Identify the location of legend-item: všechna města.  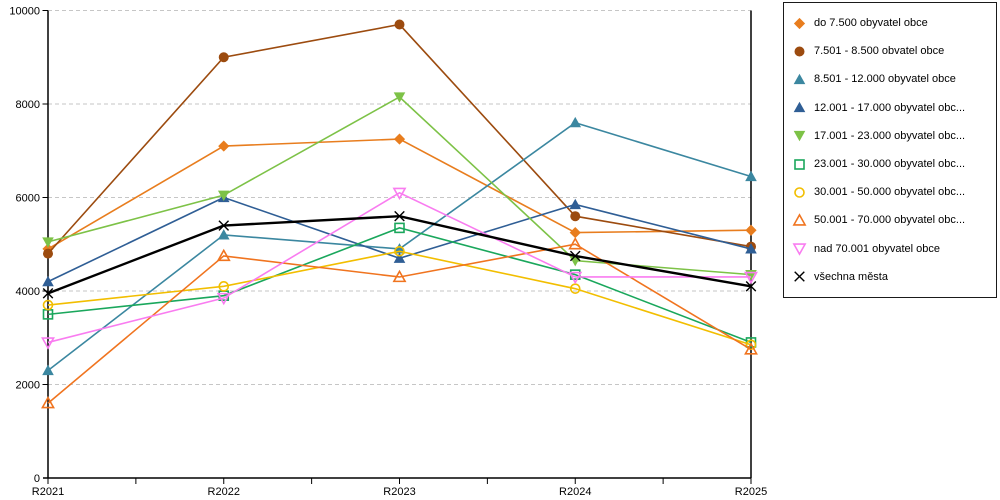
(891, 277).